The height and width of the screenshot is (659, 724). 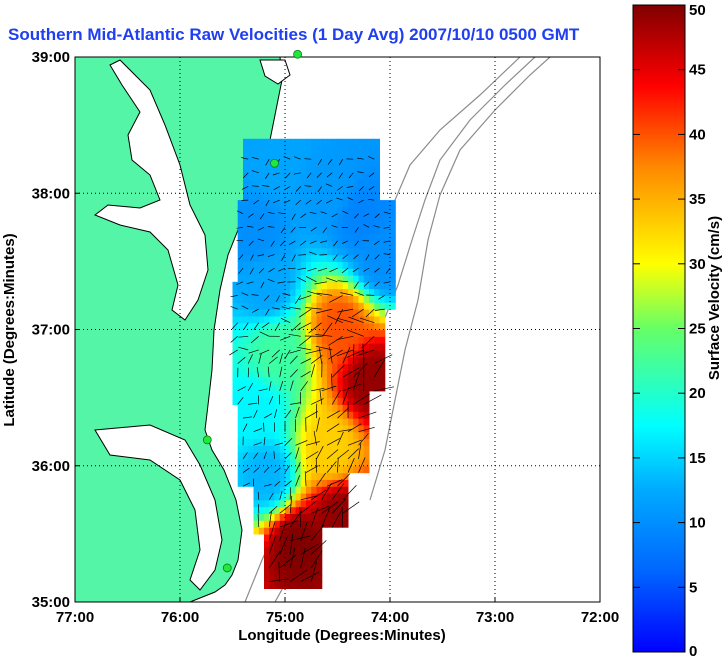 I want to click on colorbar-tick-label: 30, so click(x=697, y=264).